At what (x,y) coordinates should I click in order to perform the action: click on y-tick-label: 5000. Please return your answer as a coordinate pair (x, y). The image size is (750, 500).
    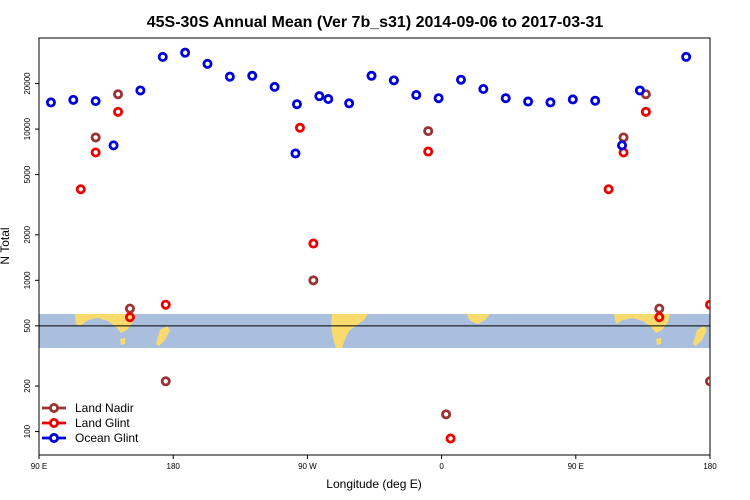
    Looking at the image, I should click on (27, 174).